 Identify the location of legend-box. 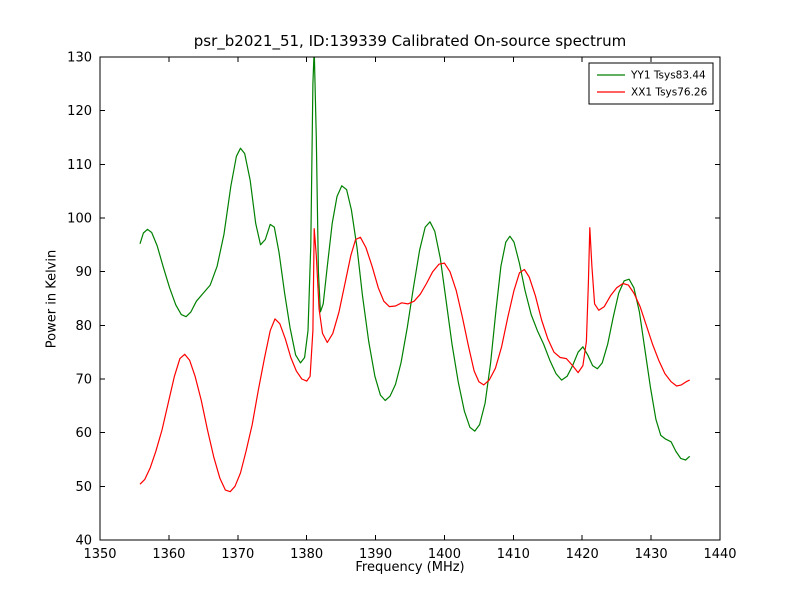
(651, 83).